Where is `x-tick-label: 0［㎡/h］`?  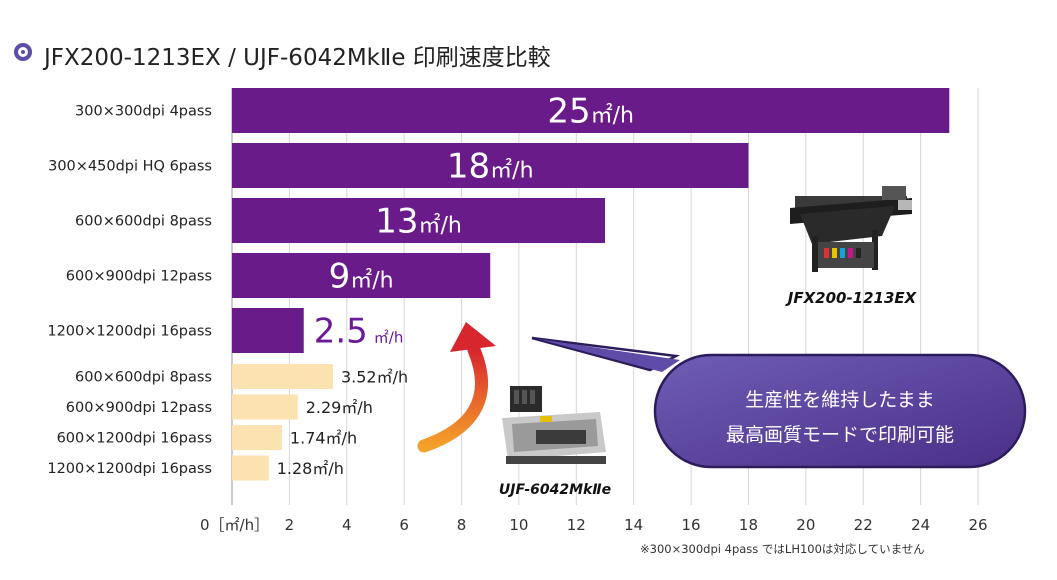
x-tick-label: 0［㎡/h］ is located at coordinates (234, 525).